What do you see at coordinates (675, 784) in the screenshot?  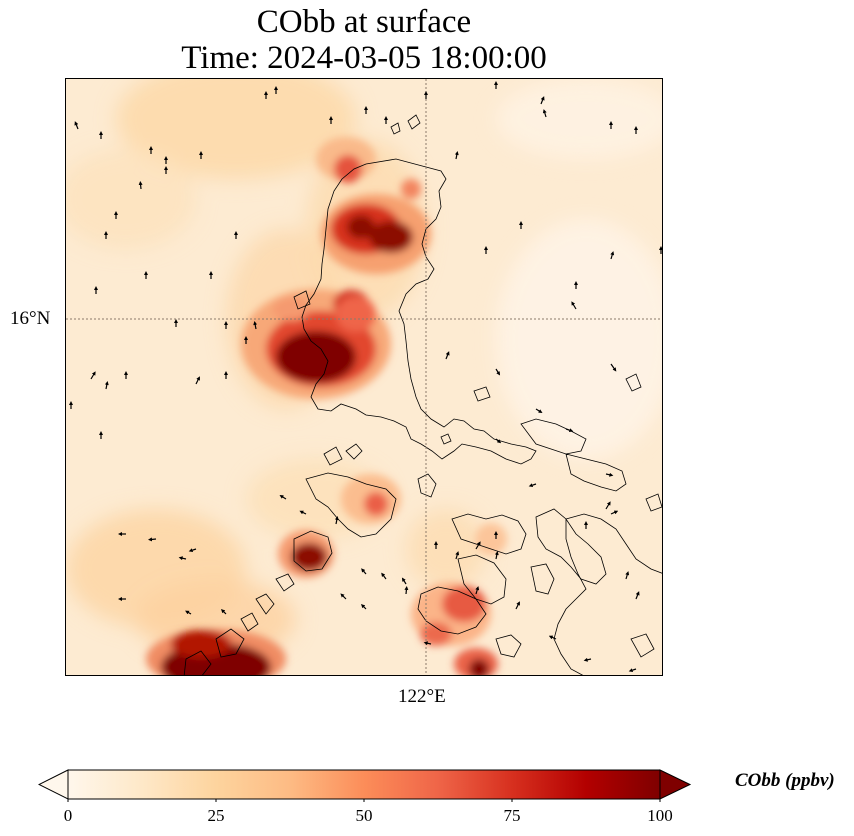 I see `colorbar-extend-max` at bounding box center [675, 784].